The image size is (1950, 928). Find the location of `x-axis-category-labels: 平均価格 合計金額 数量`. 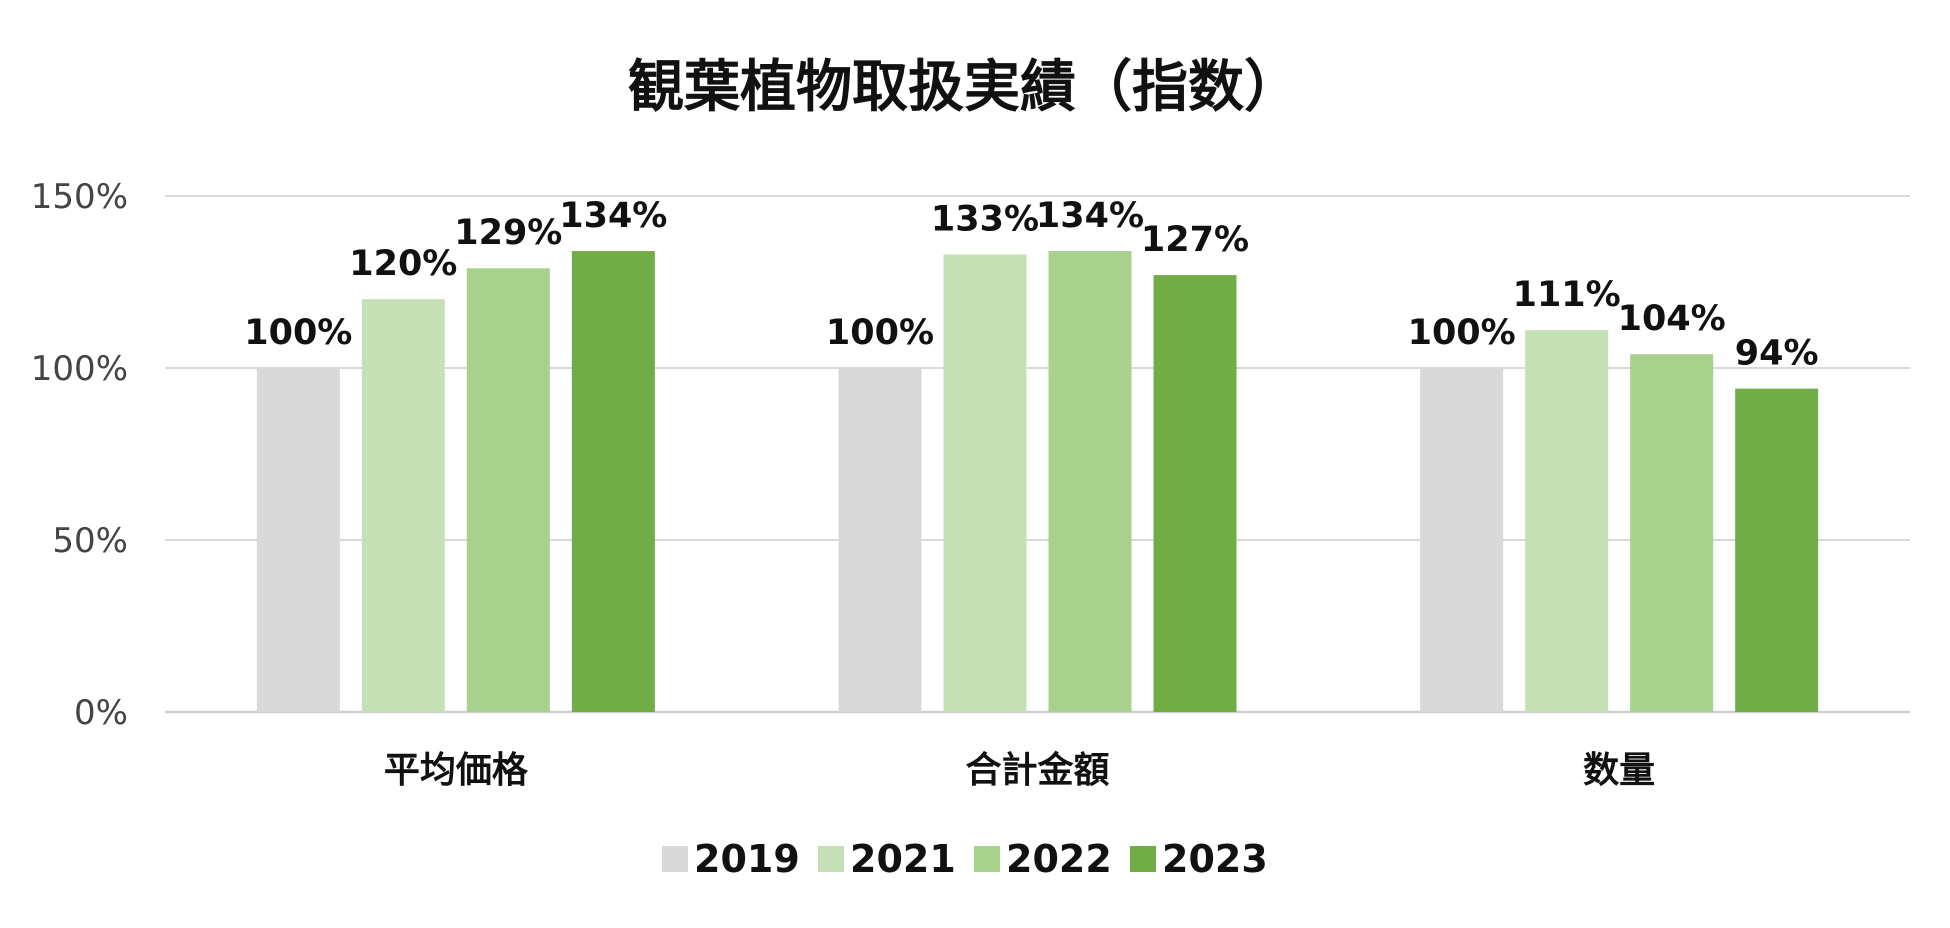

x-axis-category-labels: 平均価格 合計金額 数量 is located at coordinates (1019, 770).